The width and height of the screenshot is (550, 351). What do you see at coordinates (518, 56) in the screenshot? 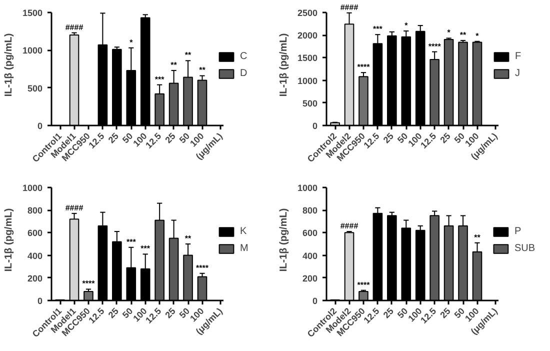
I see `legend-label: F` at bounding box center [518, 56].